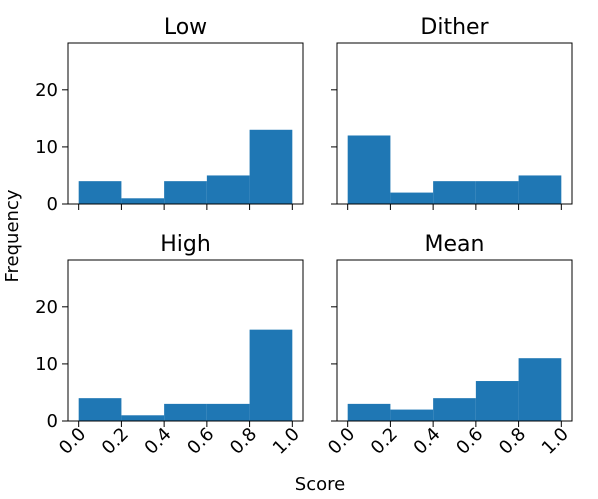 The height and width of the screenshot is (499, 598). What do you see at coordinates (12, 235) in the screenshot?
I see `y-axis-label: Frequency` at bounding box center [12, 235].